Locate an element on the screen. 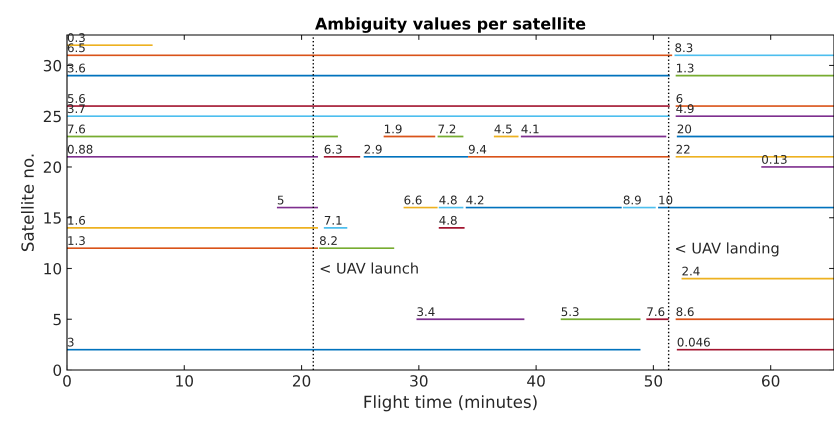  y-tick-label: 10 is located at coordinates (53, 268).